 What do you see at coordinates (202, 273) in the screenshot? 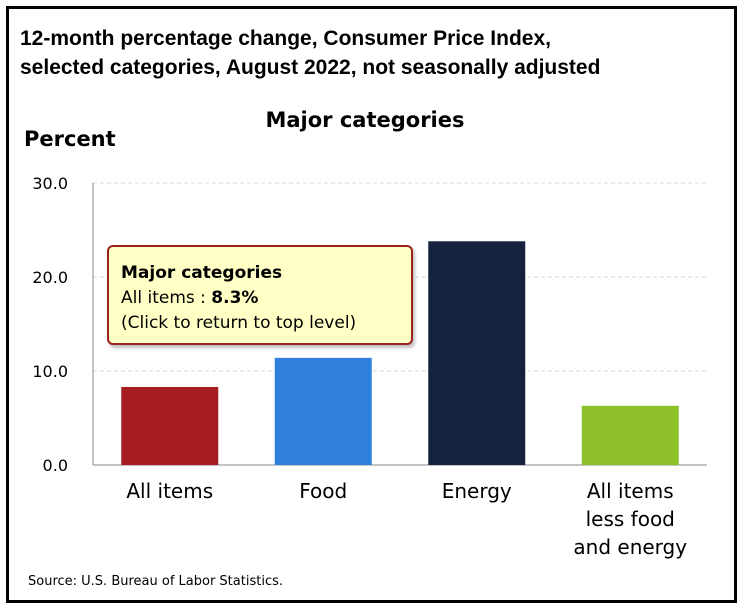
I see `tooltip-title: Major categories` at bounding box center [202, 273].